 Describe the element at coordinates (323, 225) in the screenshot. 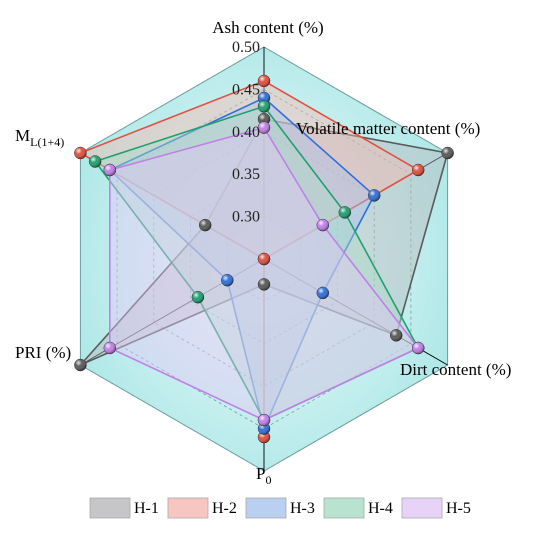

I see `data-point-h-5-volatile` at that location.